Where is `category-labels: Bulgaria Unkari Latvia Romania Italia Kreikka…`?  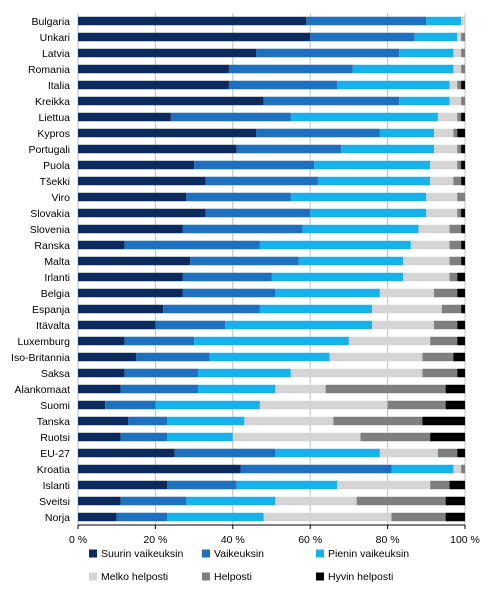
category-labels: Bulgaria Unkari Latvia Romania Italia Kreikka… is located at coordinates (40, 270).